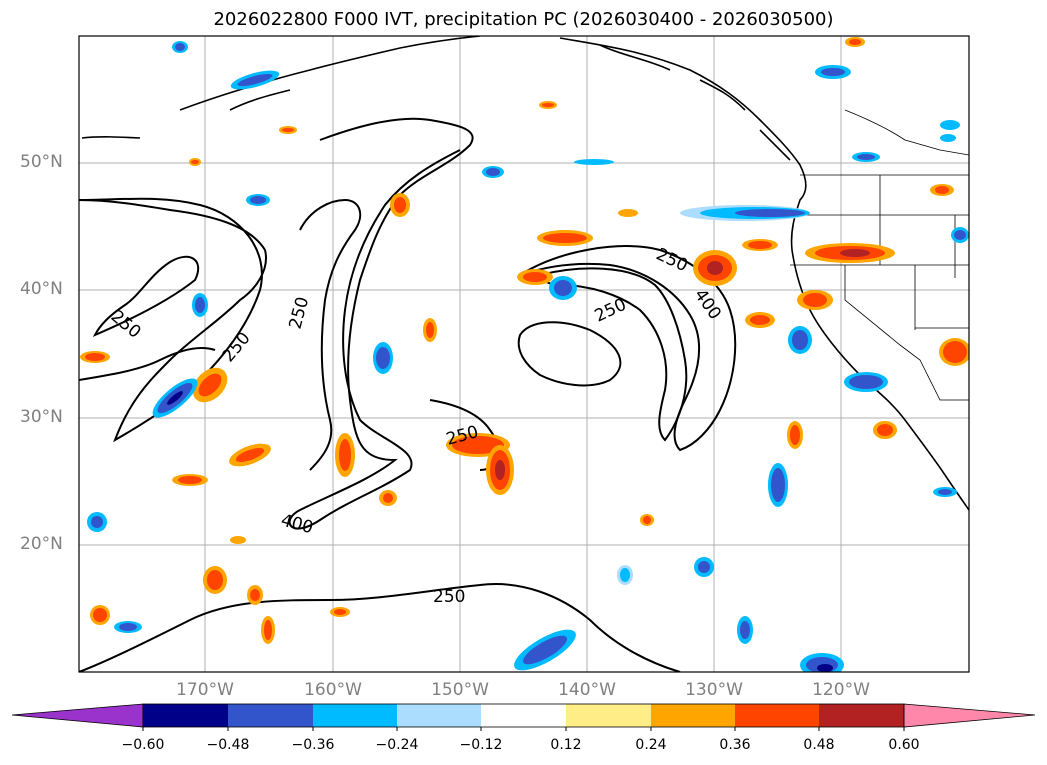 The height and width of the screenshot is (765, 1047). I want to click on colorbar-tick-label: 0.48, so click(819, 745).